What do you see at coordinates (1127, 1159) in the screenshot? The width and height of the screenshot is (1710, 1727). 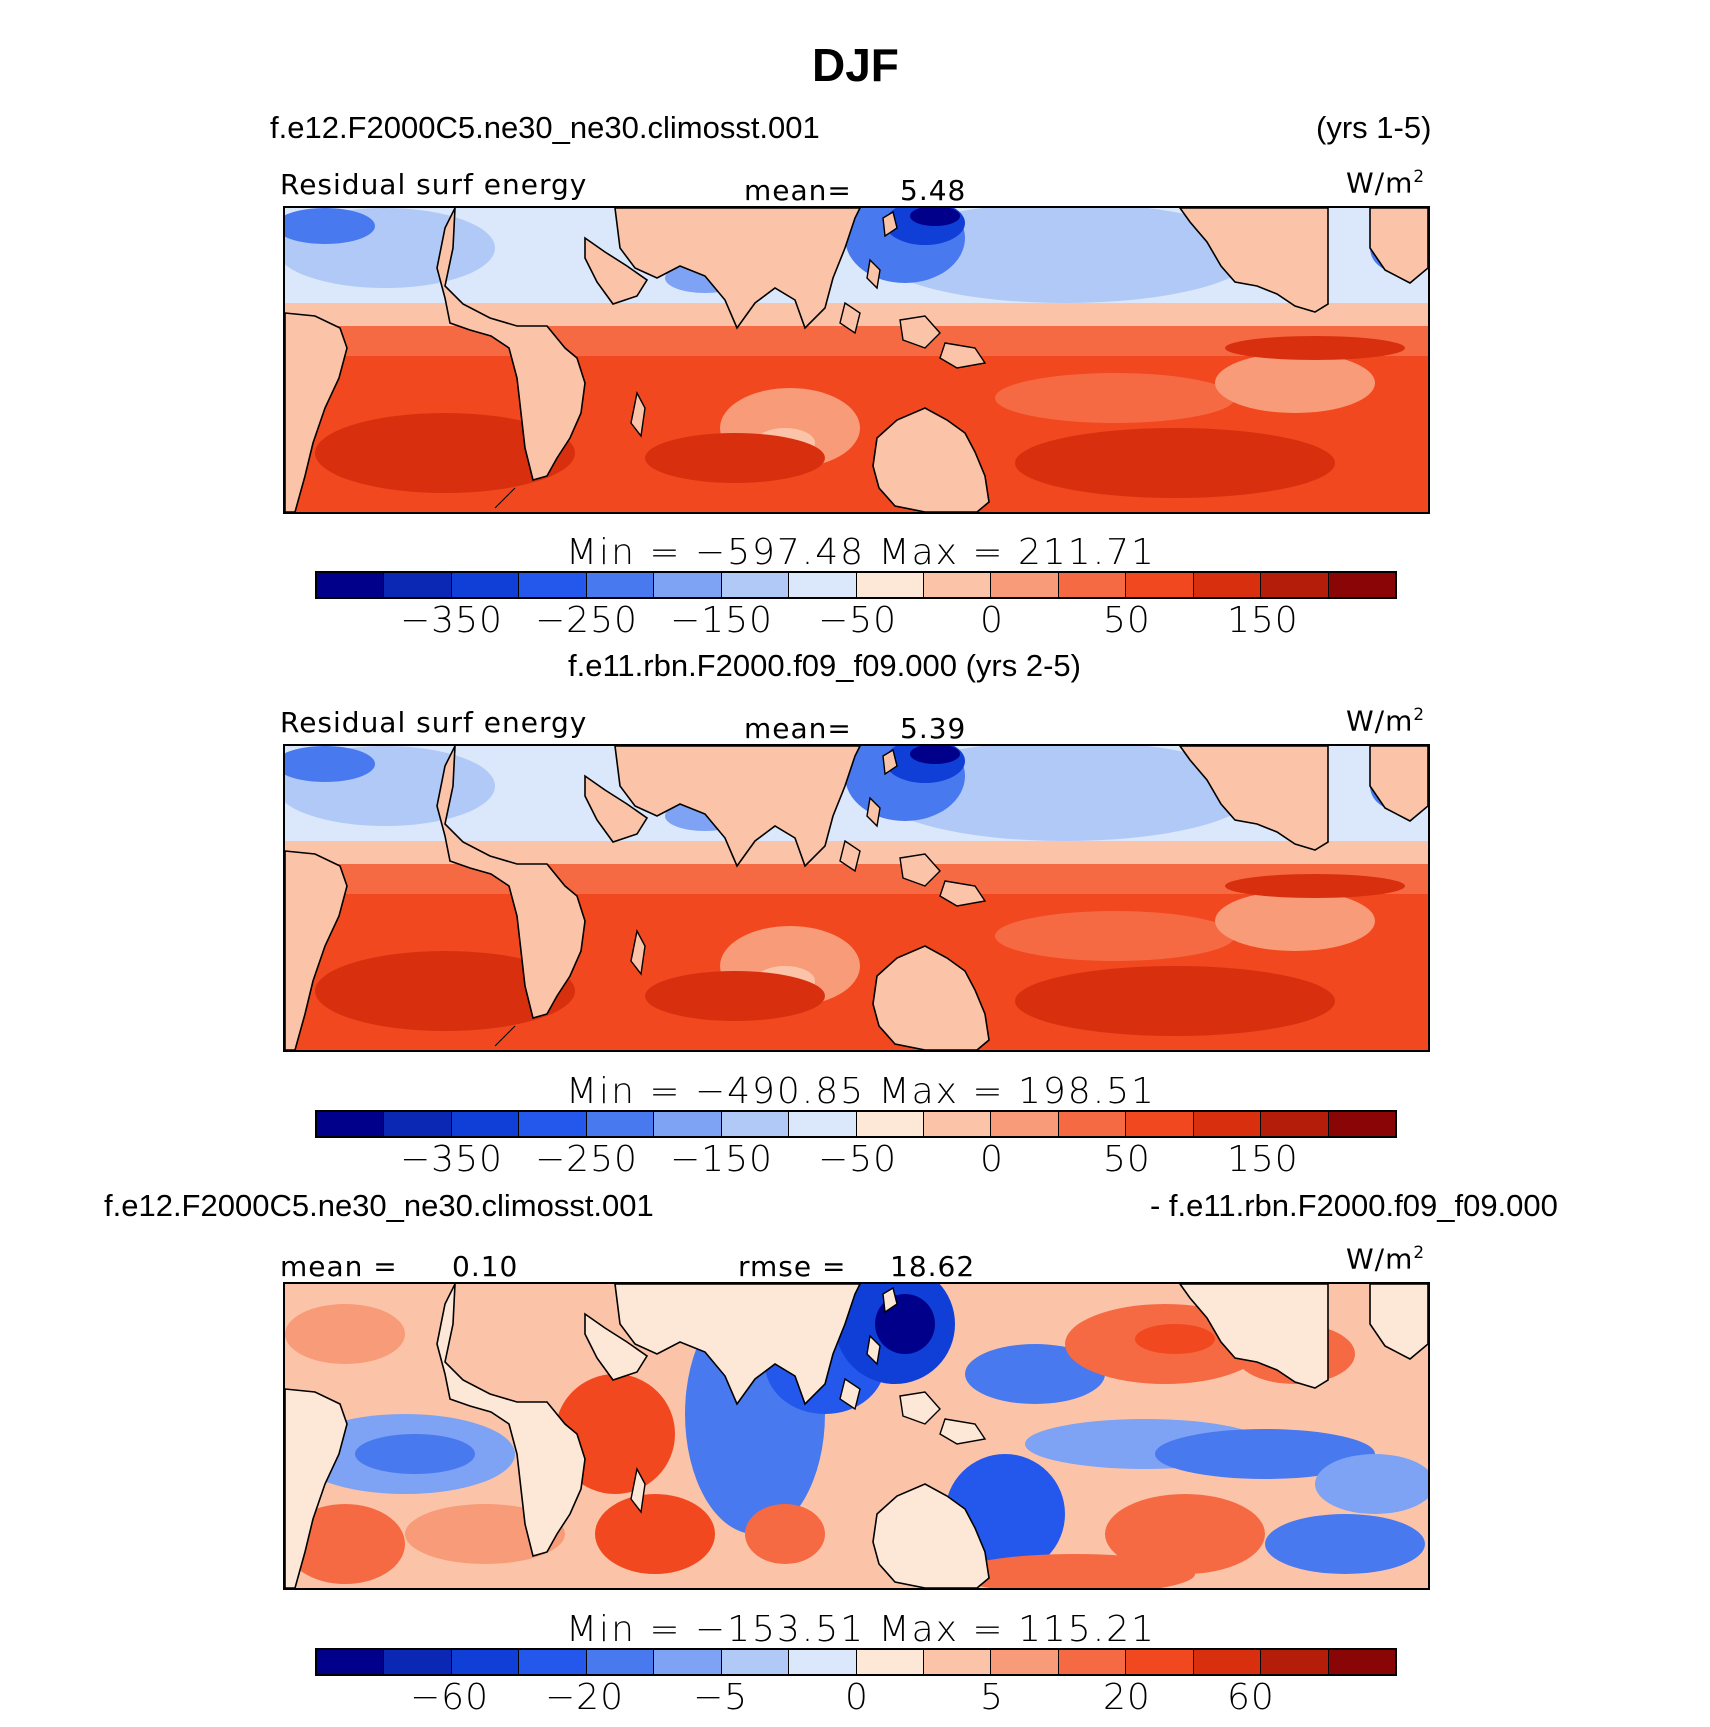 I see `panel2-tick-6: 50` at bounding box center [1127, 1159].